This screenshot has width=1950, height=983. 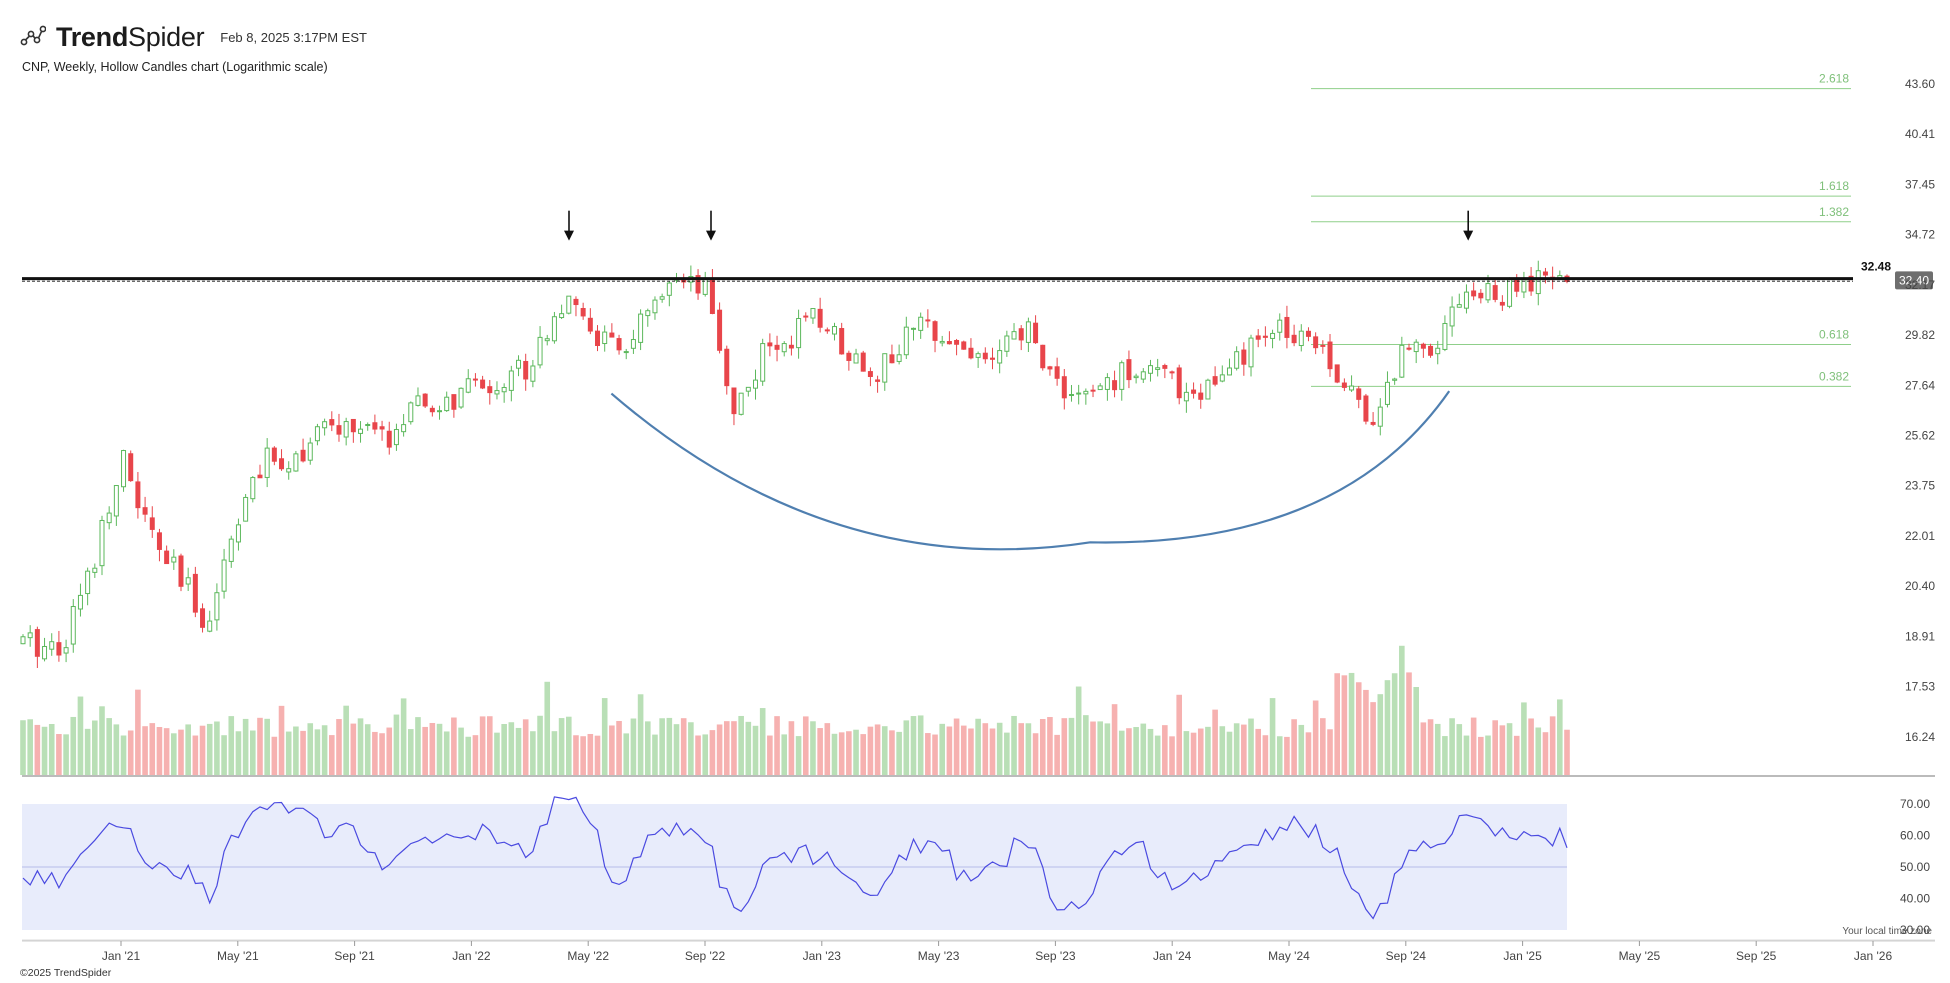 What do you see at coordinates (1640, 956) in the screenshot?
I see `x-tick-label: May '25` at bounding box center [1640, 956].